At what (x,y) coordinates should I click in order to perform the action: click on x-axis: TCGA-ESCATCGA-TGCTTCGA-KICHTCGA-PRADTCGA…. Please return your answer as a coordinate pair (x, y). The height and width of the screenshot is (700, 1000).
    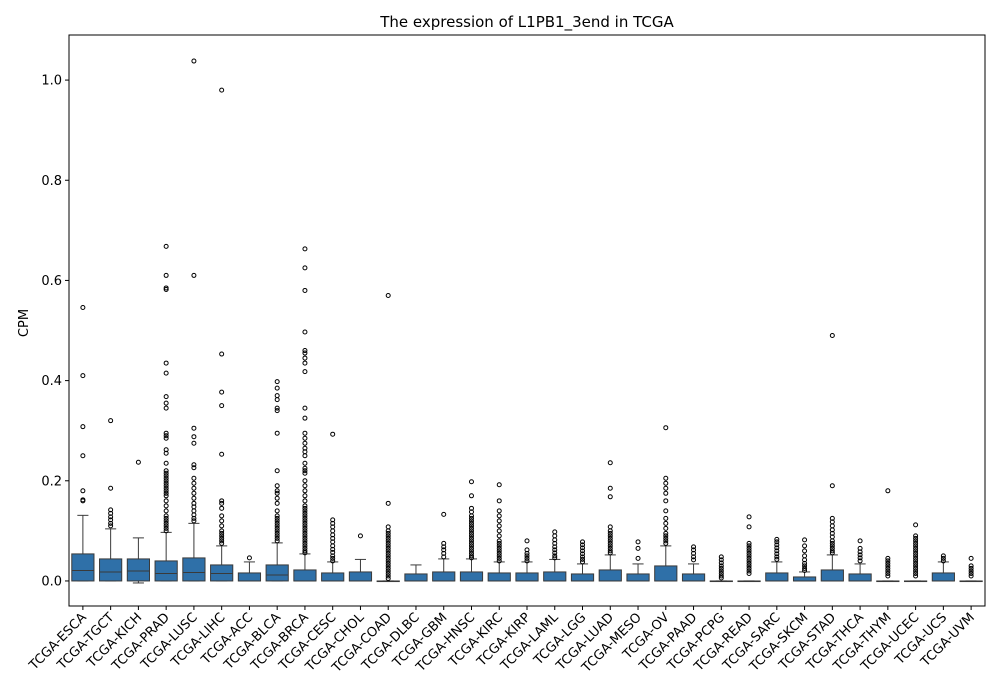
    Looking at the image, I should click on (502, 641).